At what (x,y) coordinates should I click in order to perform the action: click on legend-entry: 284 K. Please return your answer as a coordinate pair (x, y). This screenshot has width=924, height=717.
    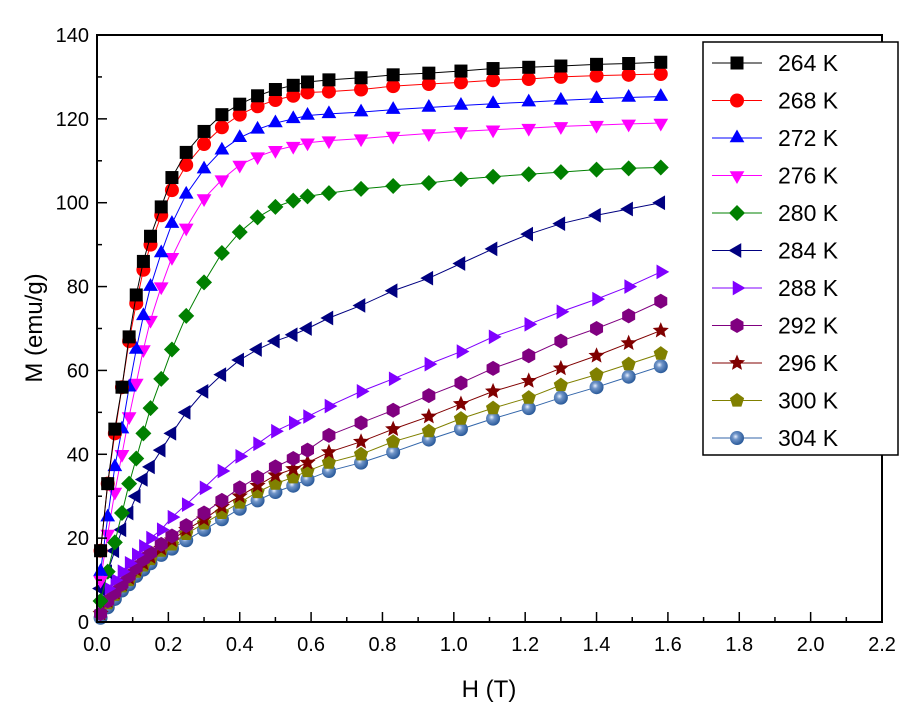
    Looking at the image, I should click on (775, 251).